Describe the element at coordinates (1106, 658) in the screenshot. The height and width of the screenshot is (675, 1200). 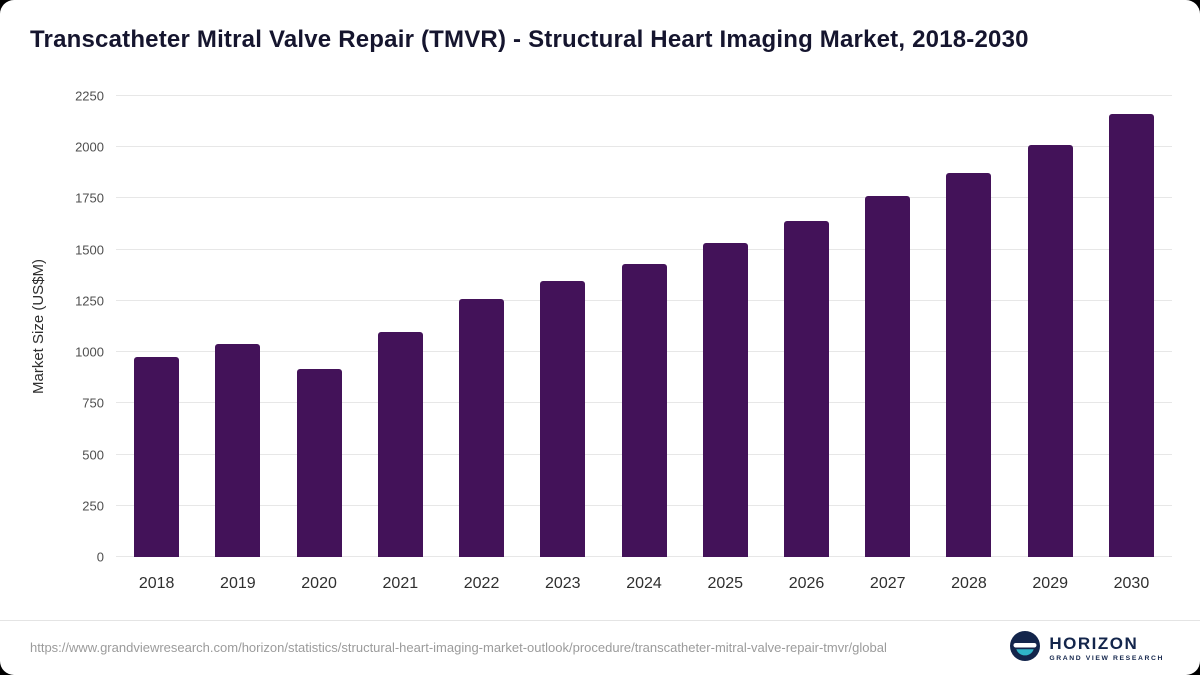
I see `horizon-logo-subtitle: GRAND VIEW RESEARCH` at that location.